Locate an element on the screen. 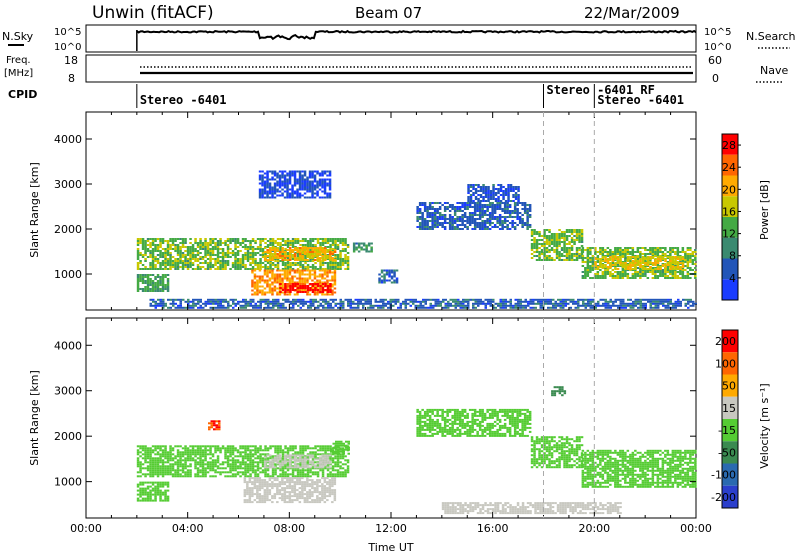 The image size is (800, 554). noise-panel-frame is located at coordinates (391, 38).